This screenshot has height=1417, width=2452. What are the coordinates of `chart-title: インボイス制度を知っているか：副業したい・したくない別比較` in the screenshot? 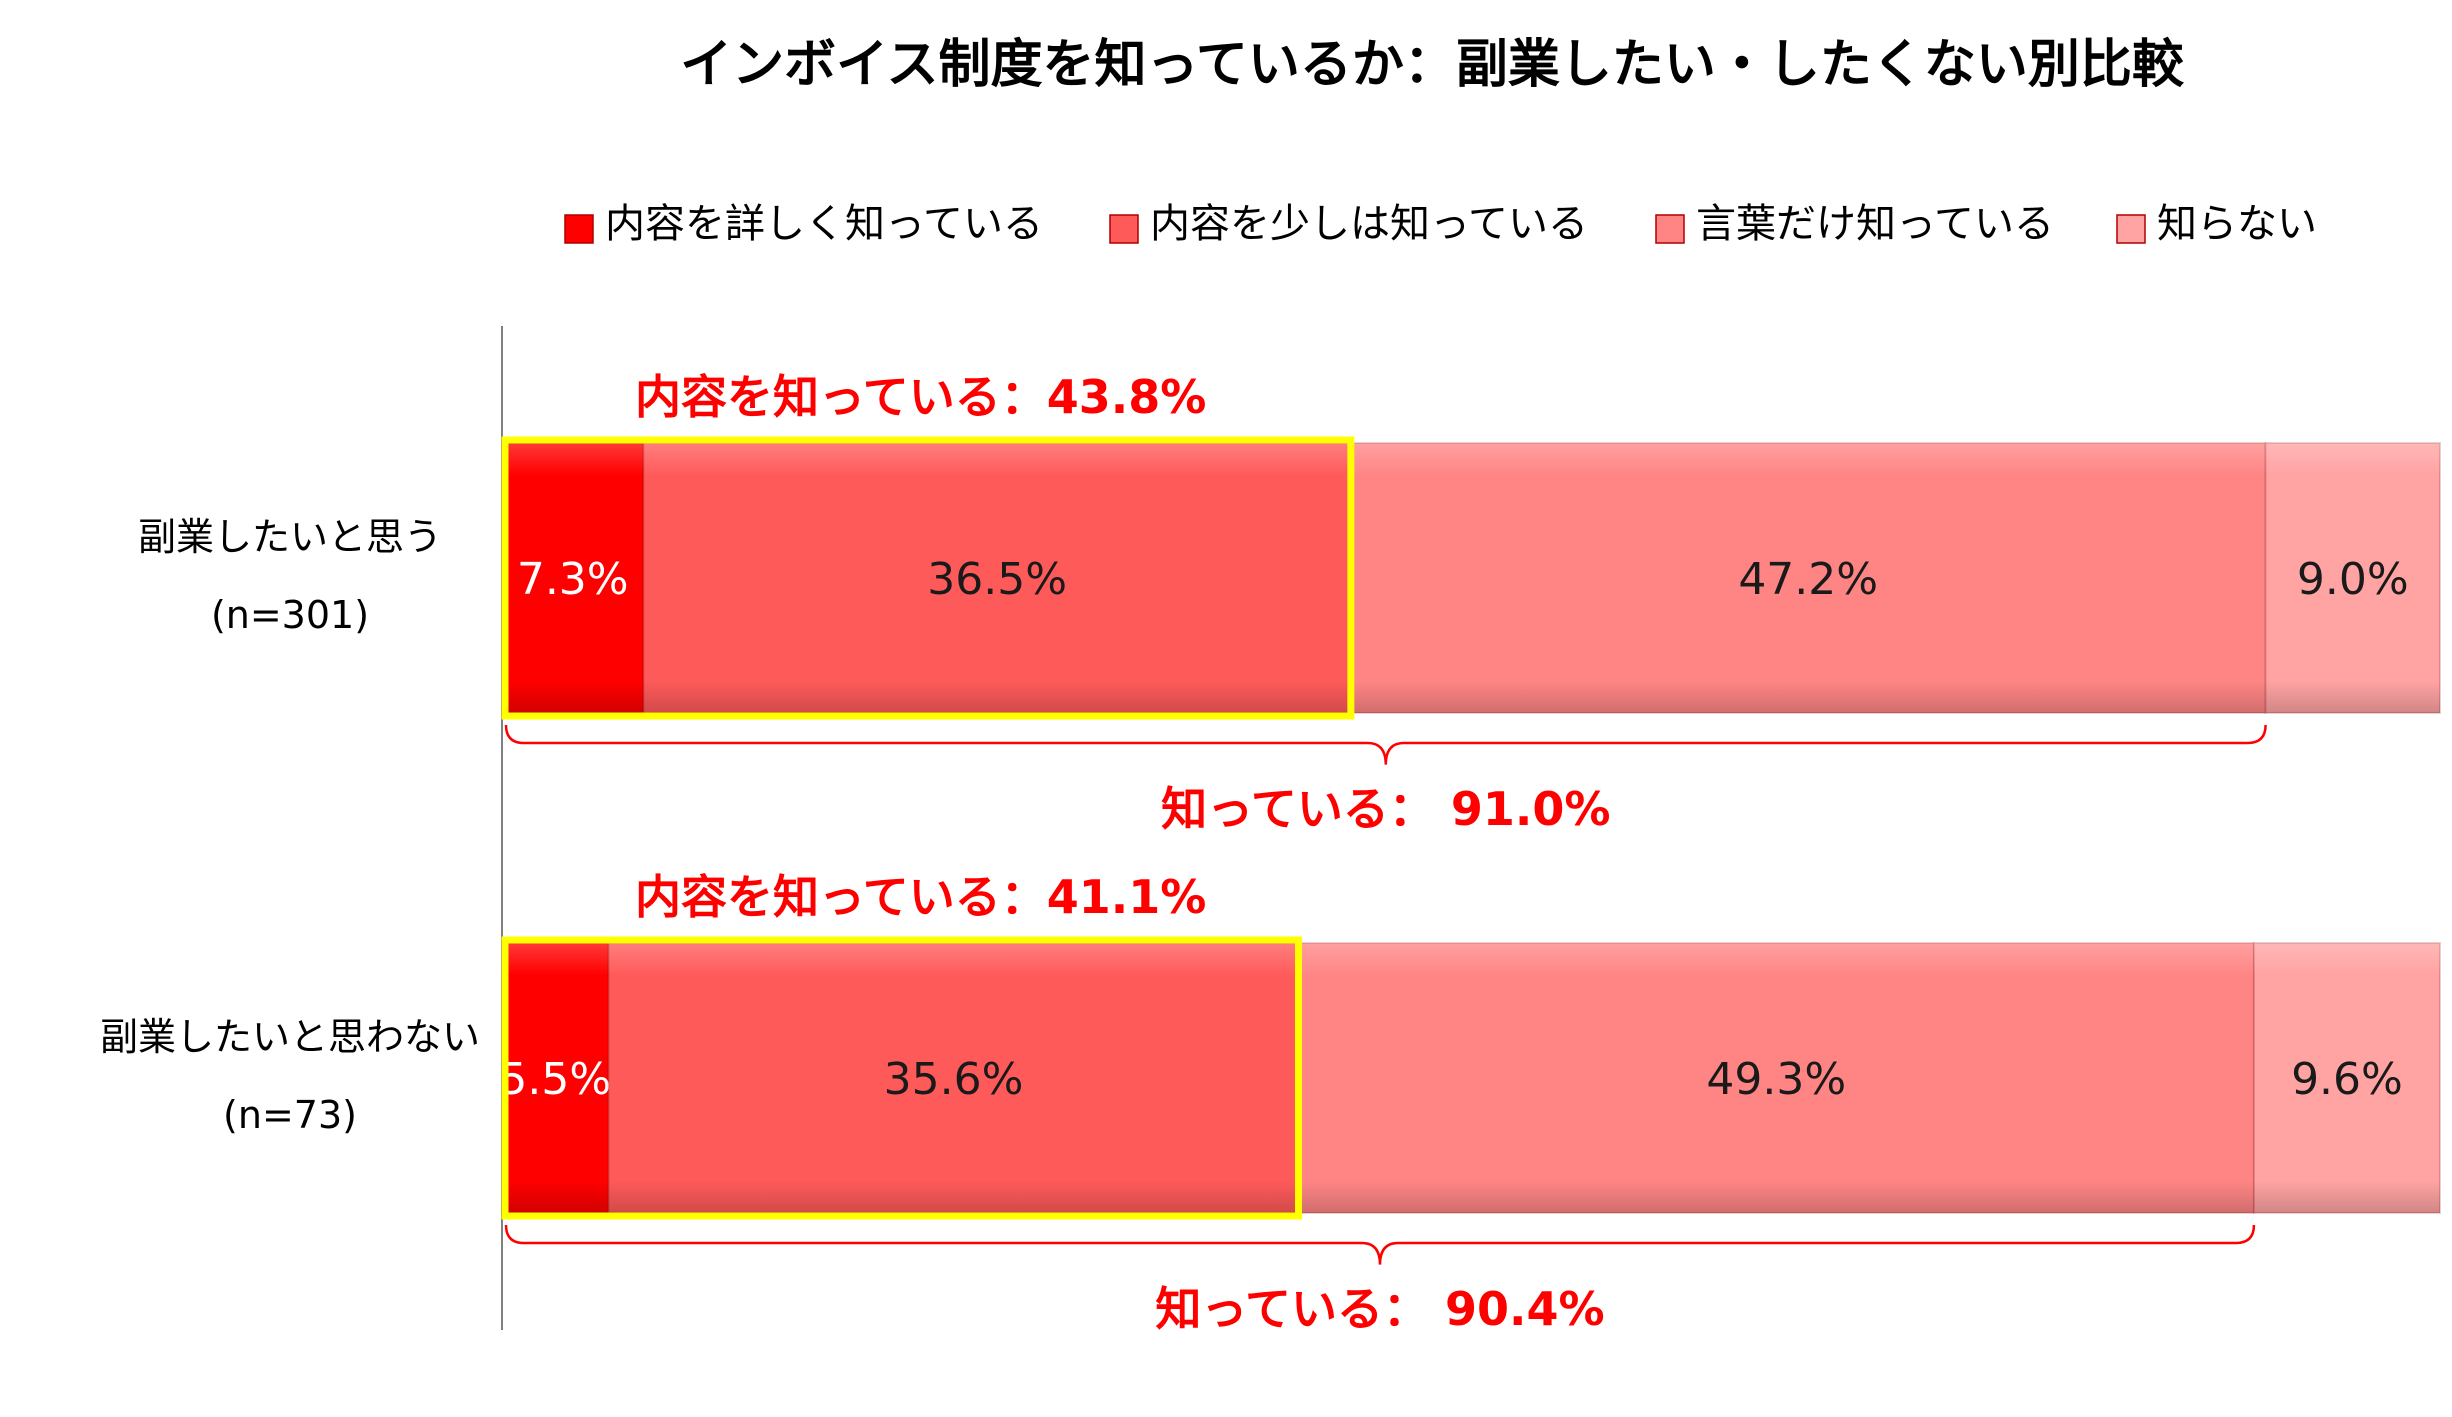 It's located at (1432, 65).